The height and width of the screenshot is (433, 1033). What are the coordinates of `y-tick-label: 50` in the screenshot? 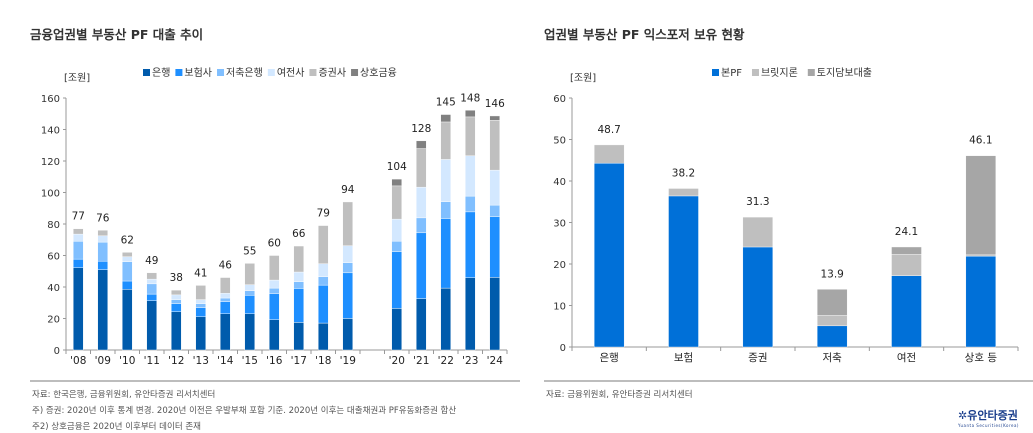 It's located at (559, 141).